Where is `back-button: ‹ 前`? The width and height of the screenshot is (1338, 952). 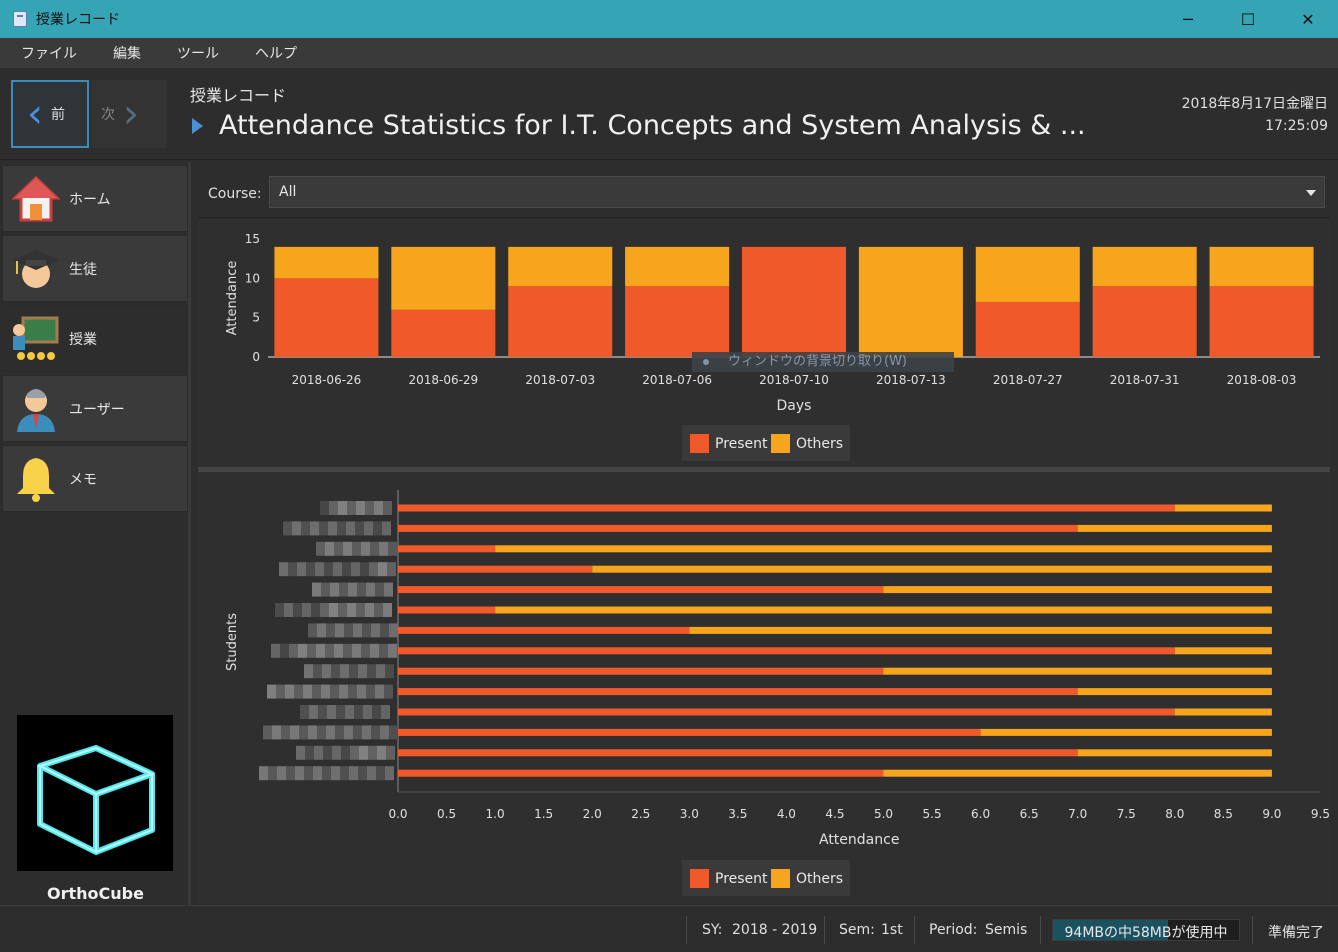
back-button: ‹ 前 is located at coordinates (50, 114).